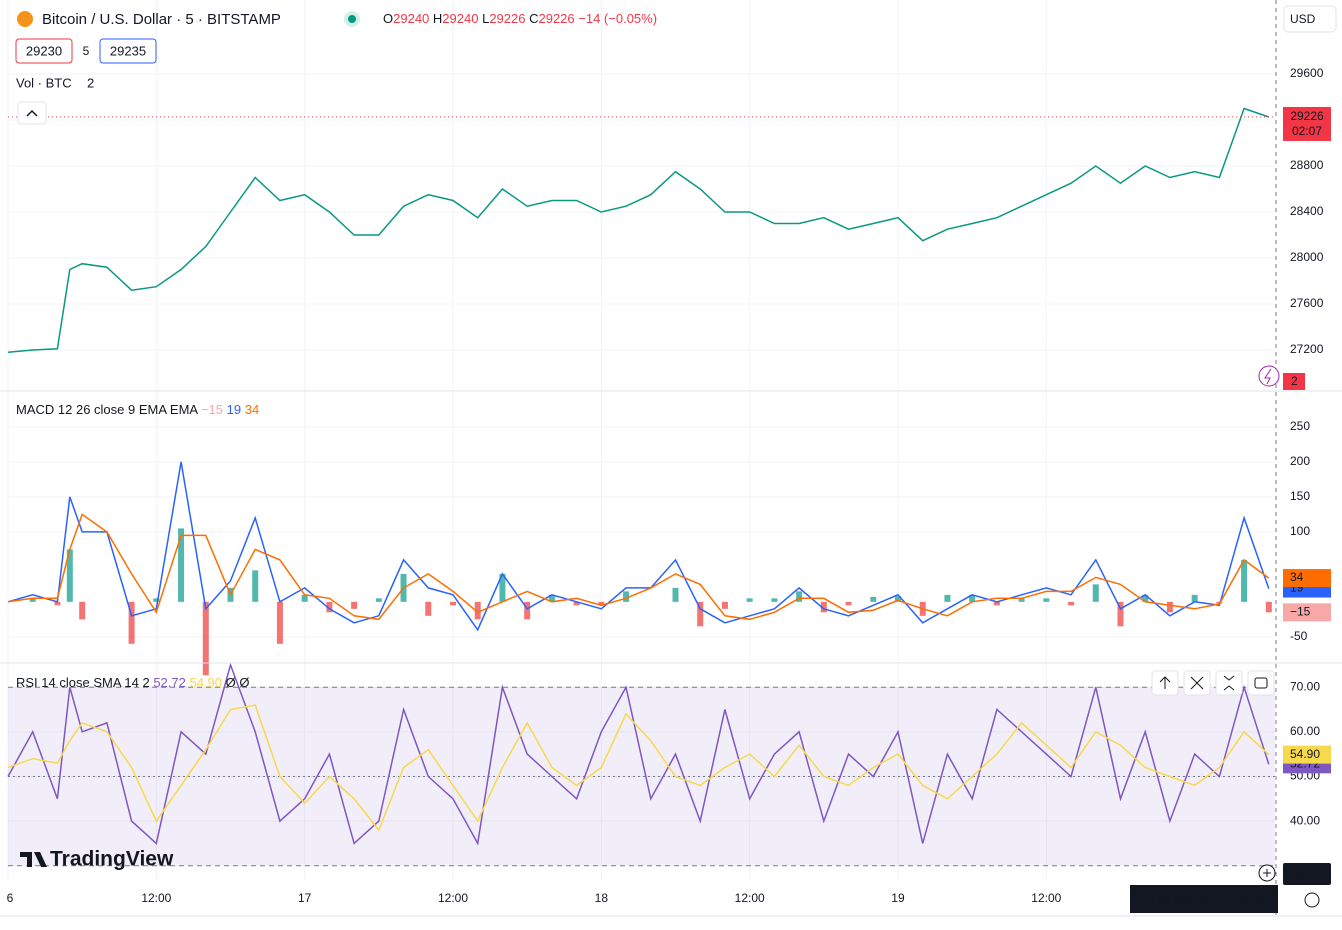  I want to click on y-tick-label: -50, so click(1299, 636).